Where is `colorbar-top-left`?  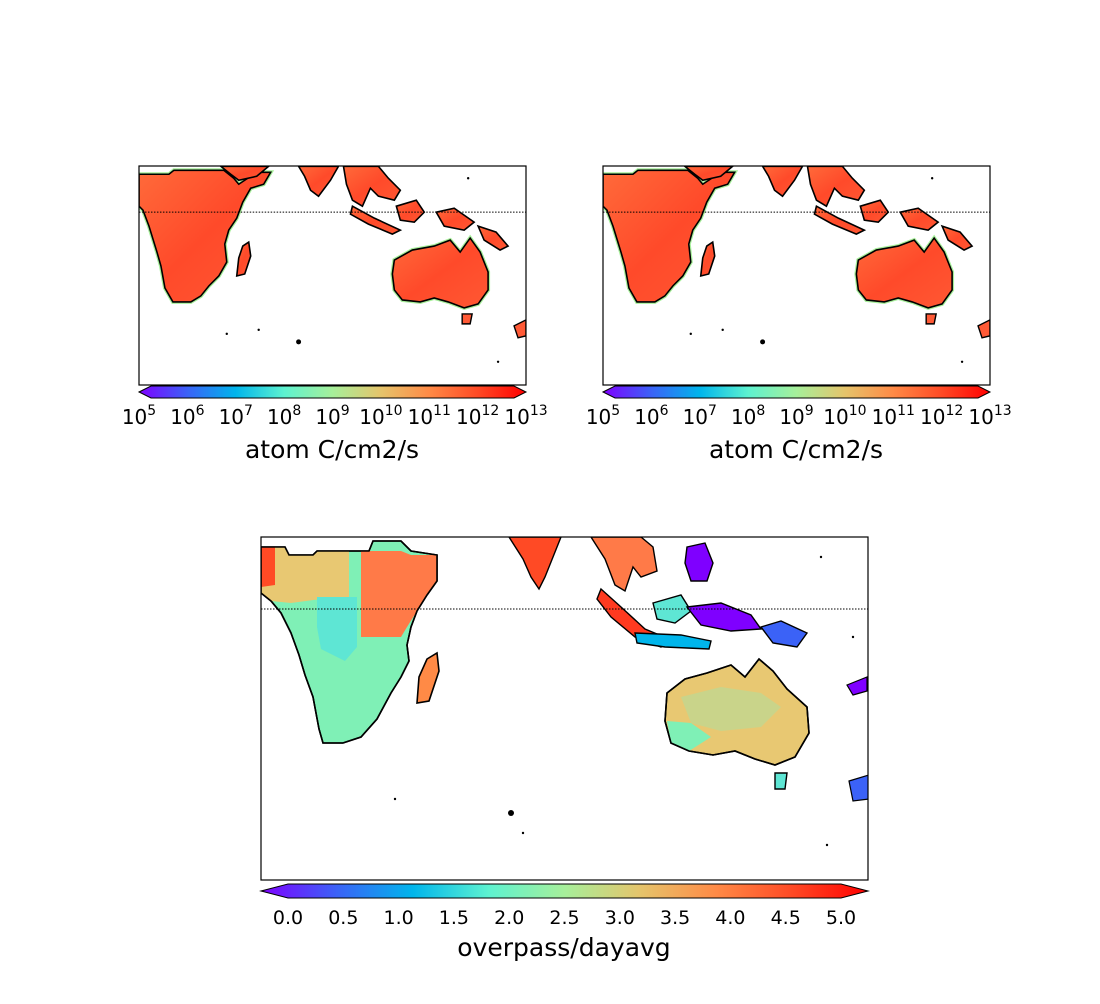
colorbar-top-left is located at coordinates (332, 392).